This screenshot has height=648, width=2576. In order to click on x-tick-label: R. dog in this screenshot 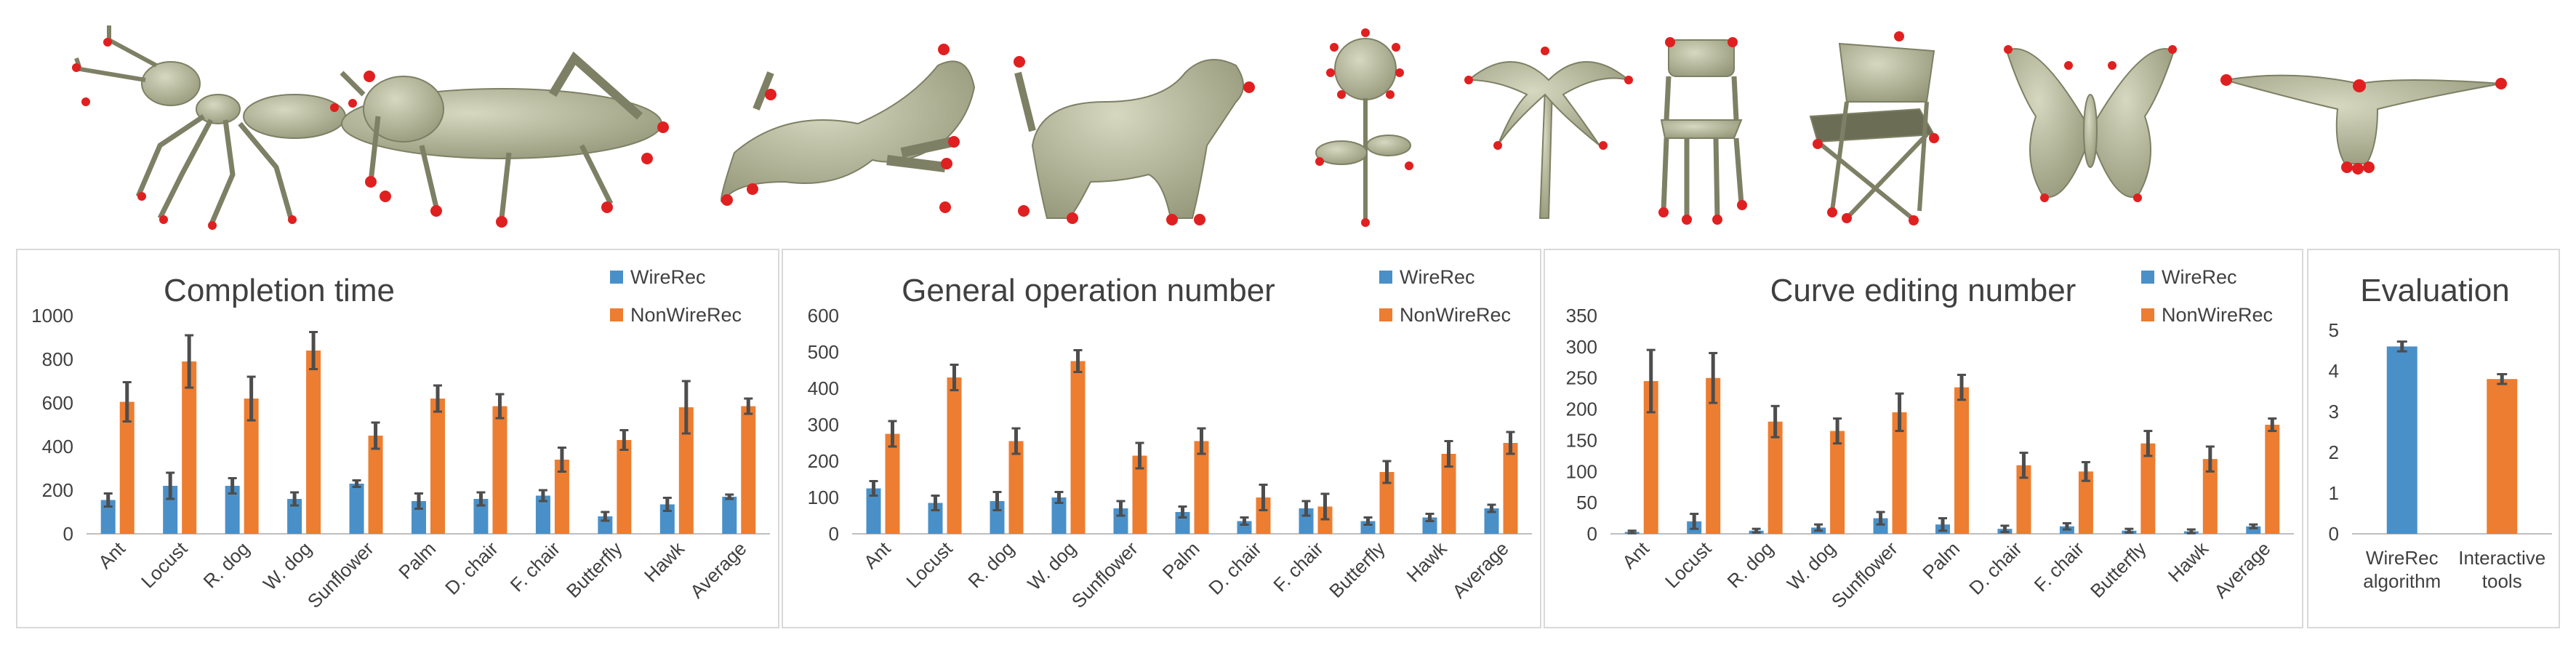, I will do `click(990, 564)`.